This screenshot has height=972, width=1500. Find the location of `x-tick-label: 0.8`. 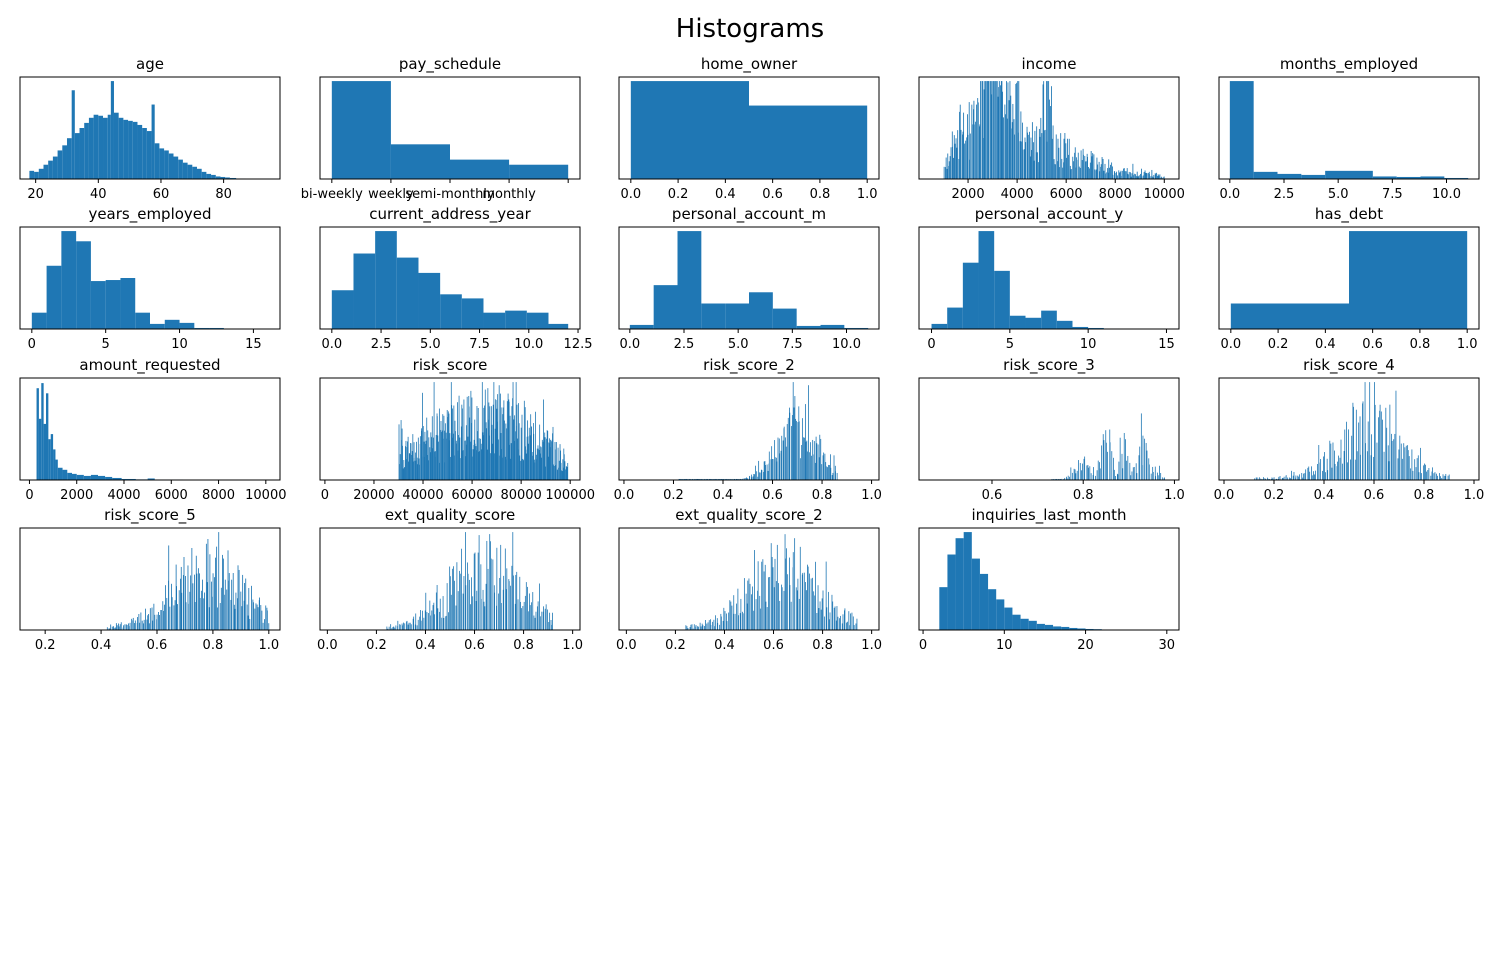

x-tick-label: 0.8 is located at coordinates (213, 645).